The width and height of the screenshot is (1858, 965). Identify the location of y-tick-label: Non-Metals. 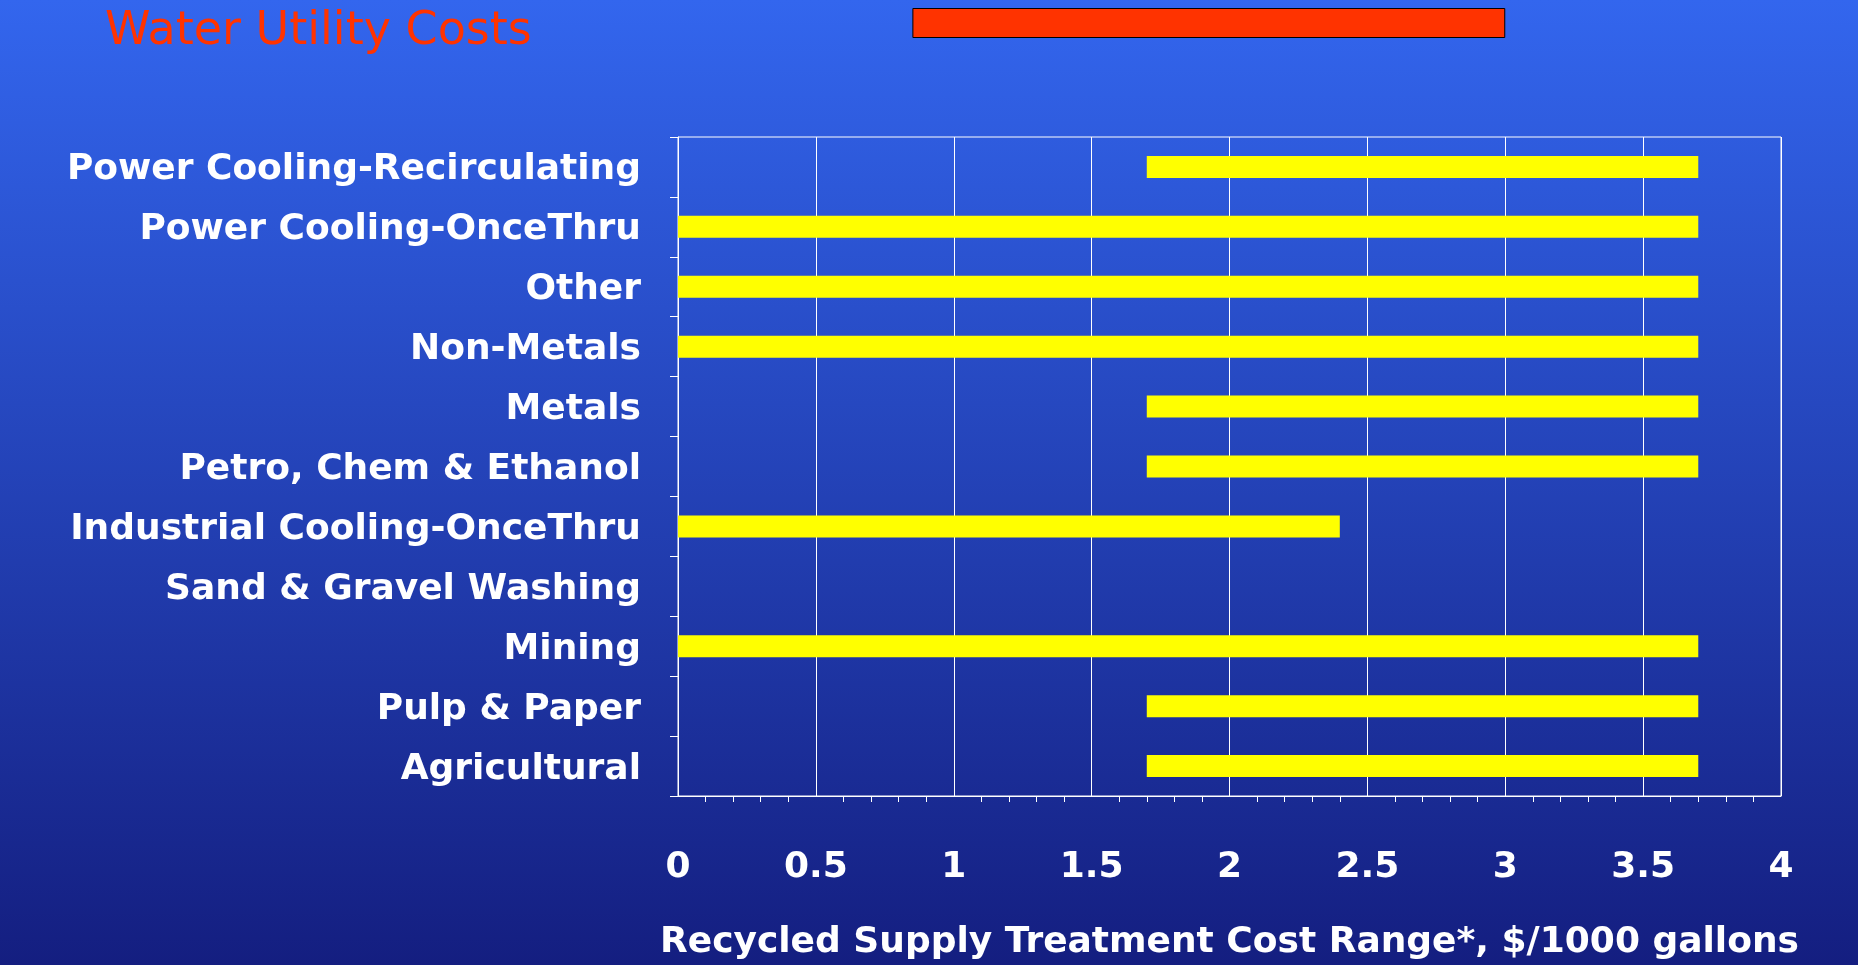
(525, 347).